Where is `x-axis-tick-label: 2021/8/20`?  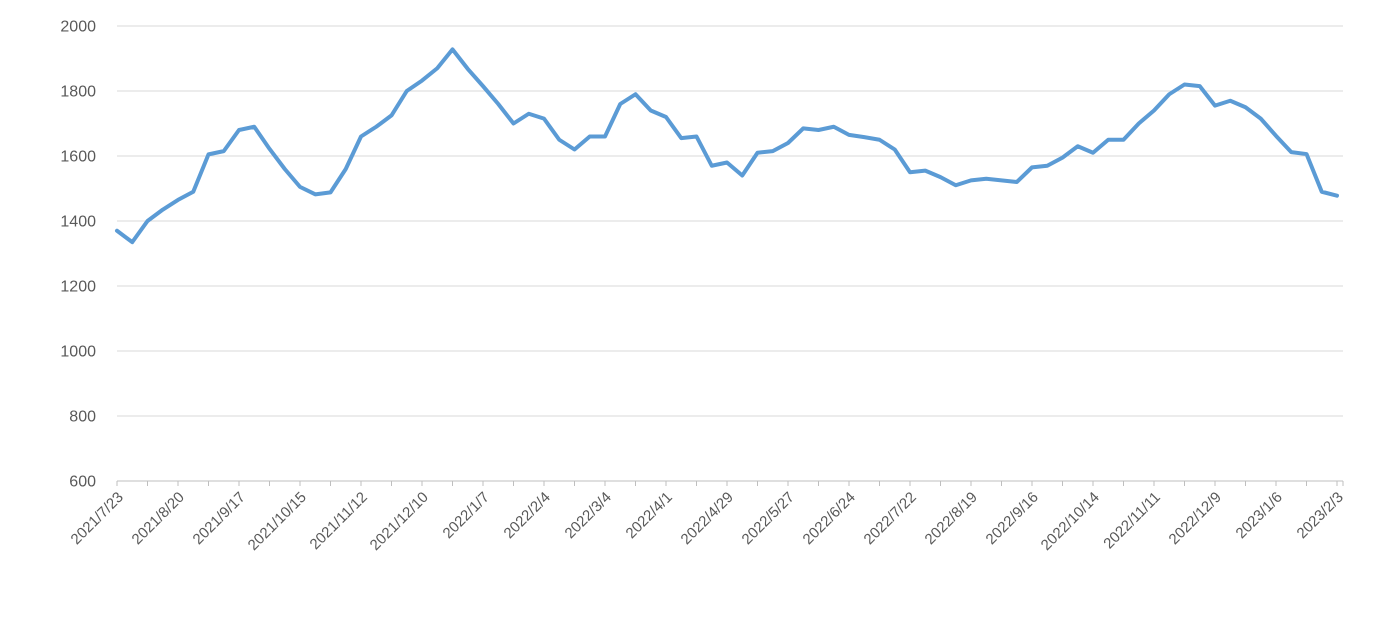 x-axis-tick-label: 2021/8/20 is located at coordinates (158, 518).